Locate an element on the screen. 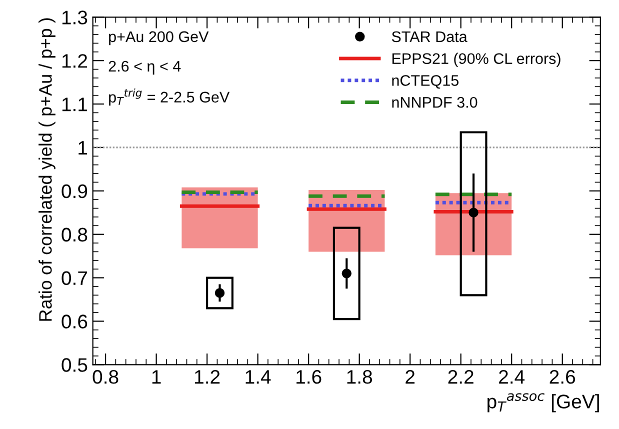  y-tick-label: 1.1 is located at coordinates (75, 105).